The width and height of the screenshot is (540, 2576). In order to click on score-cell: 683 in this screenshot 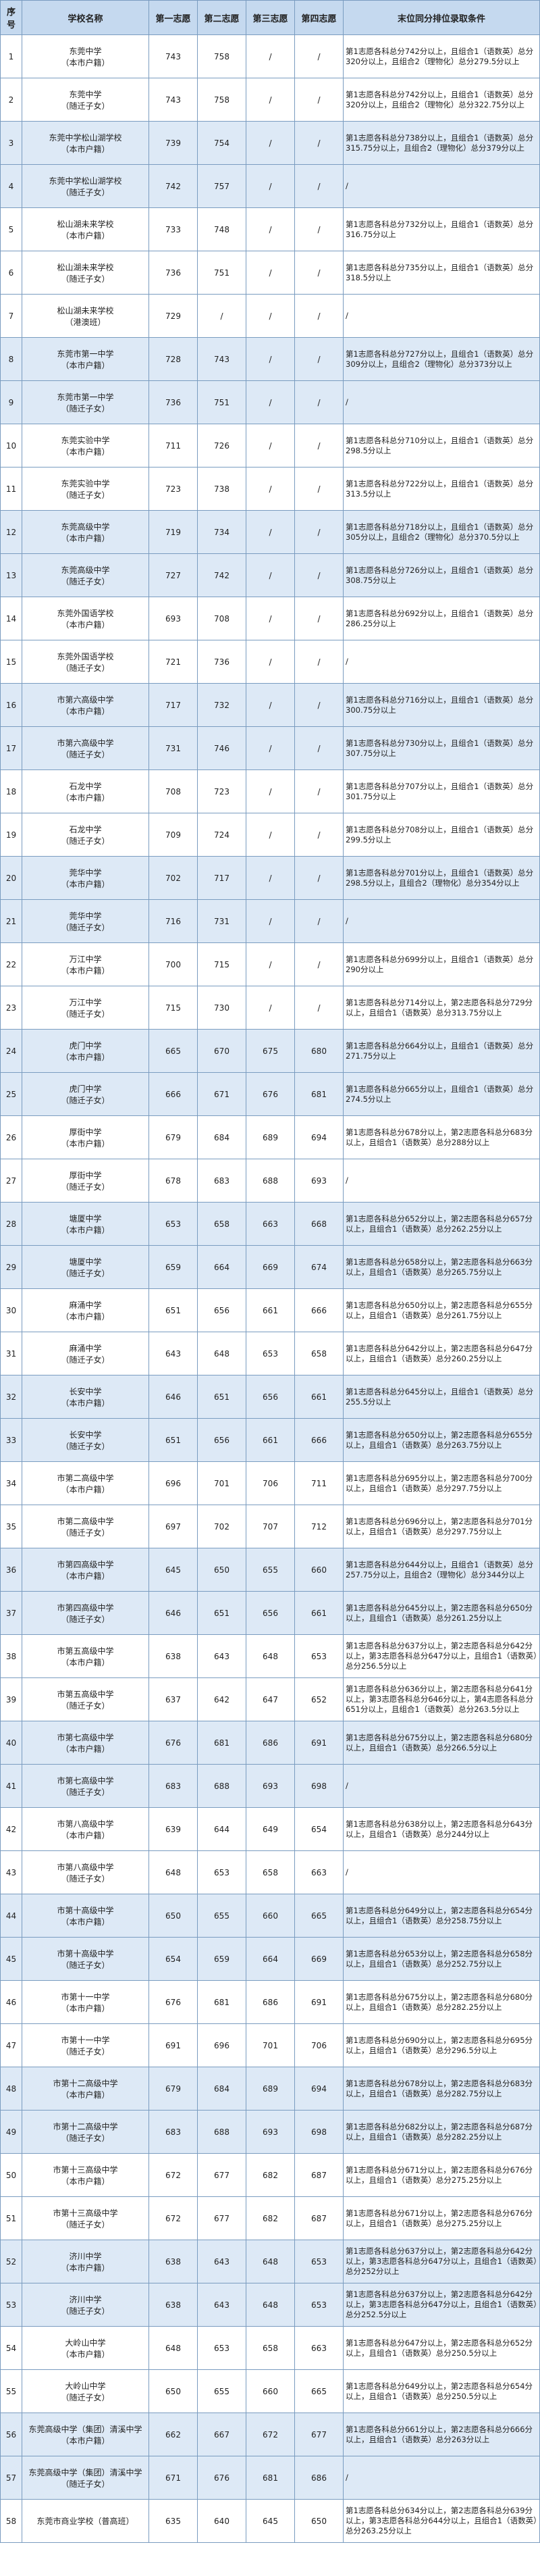, I will do `click(173, 2132)`.